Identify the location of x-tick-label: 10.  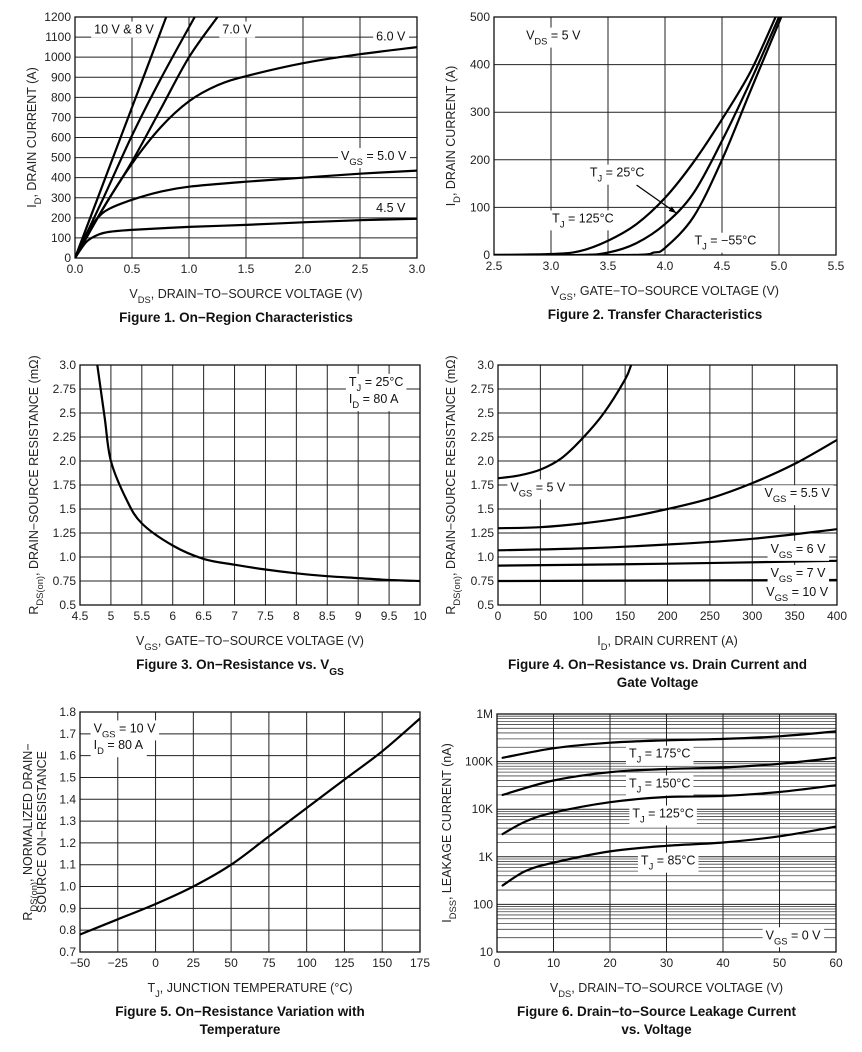
(420, 616).